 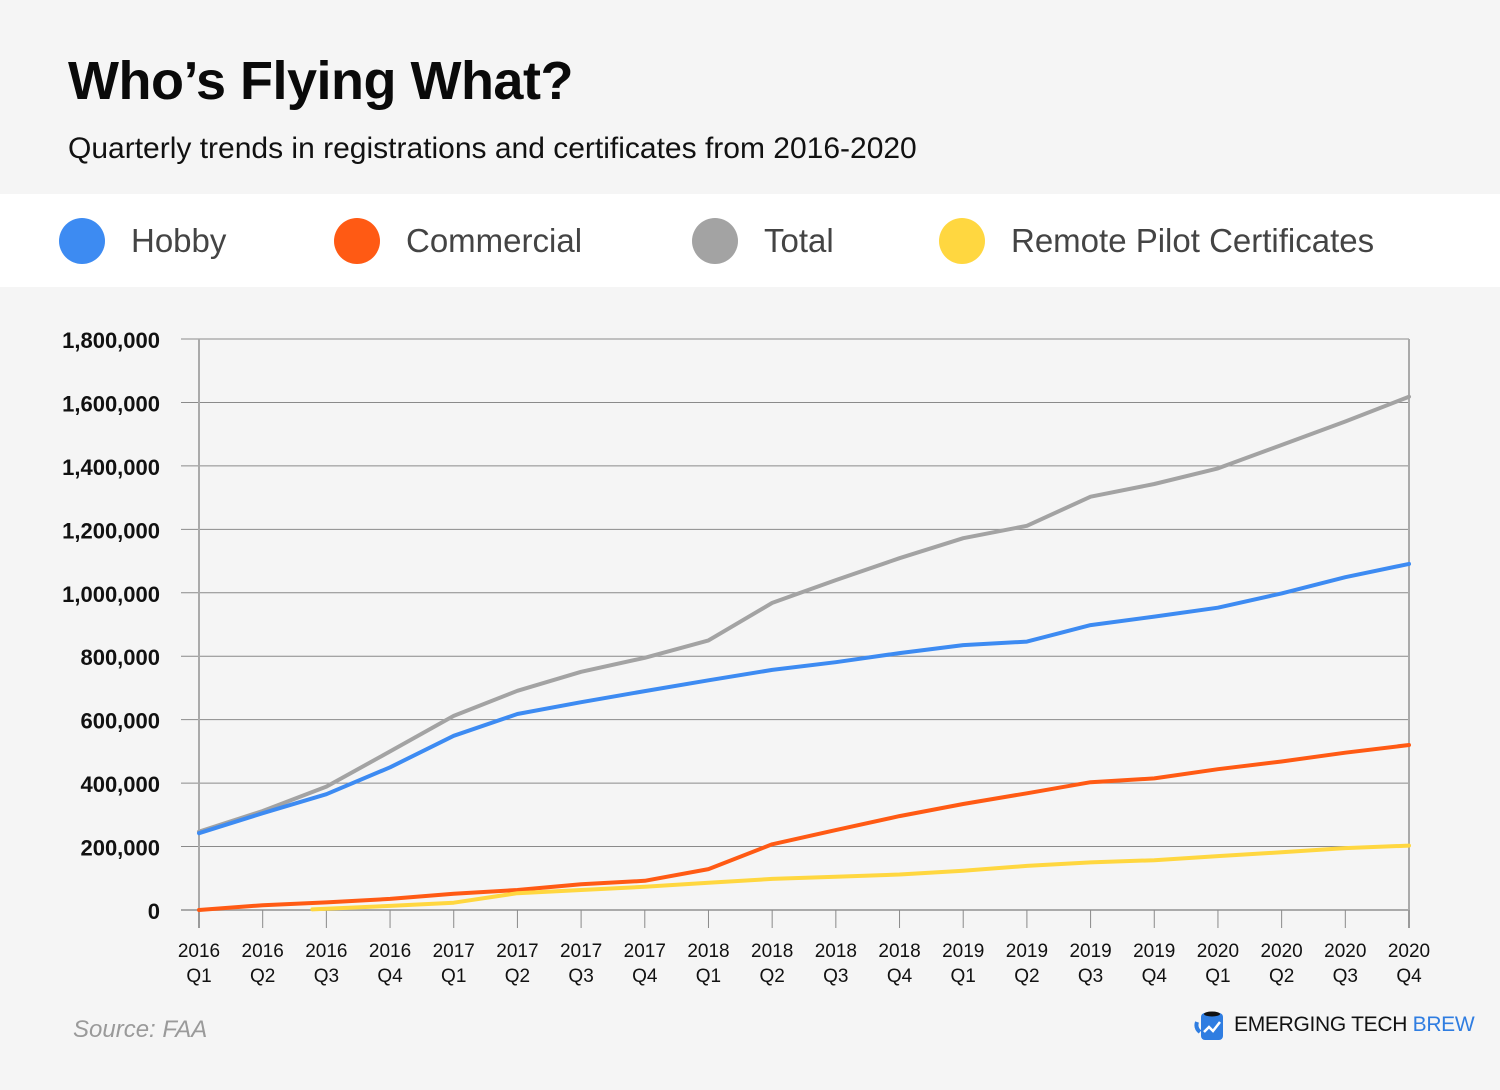 I want to click on y-tick-label: 600,000, so click(x=120, y=721).